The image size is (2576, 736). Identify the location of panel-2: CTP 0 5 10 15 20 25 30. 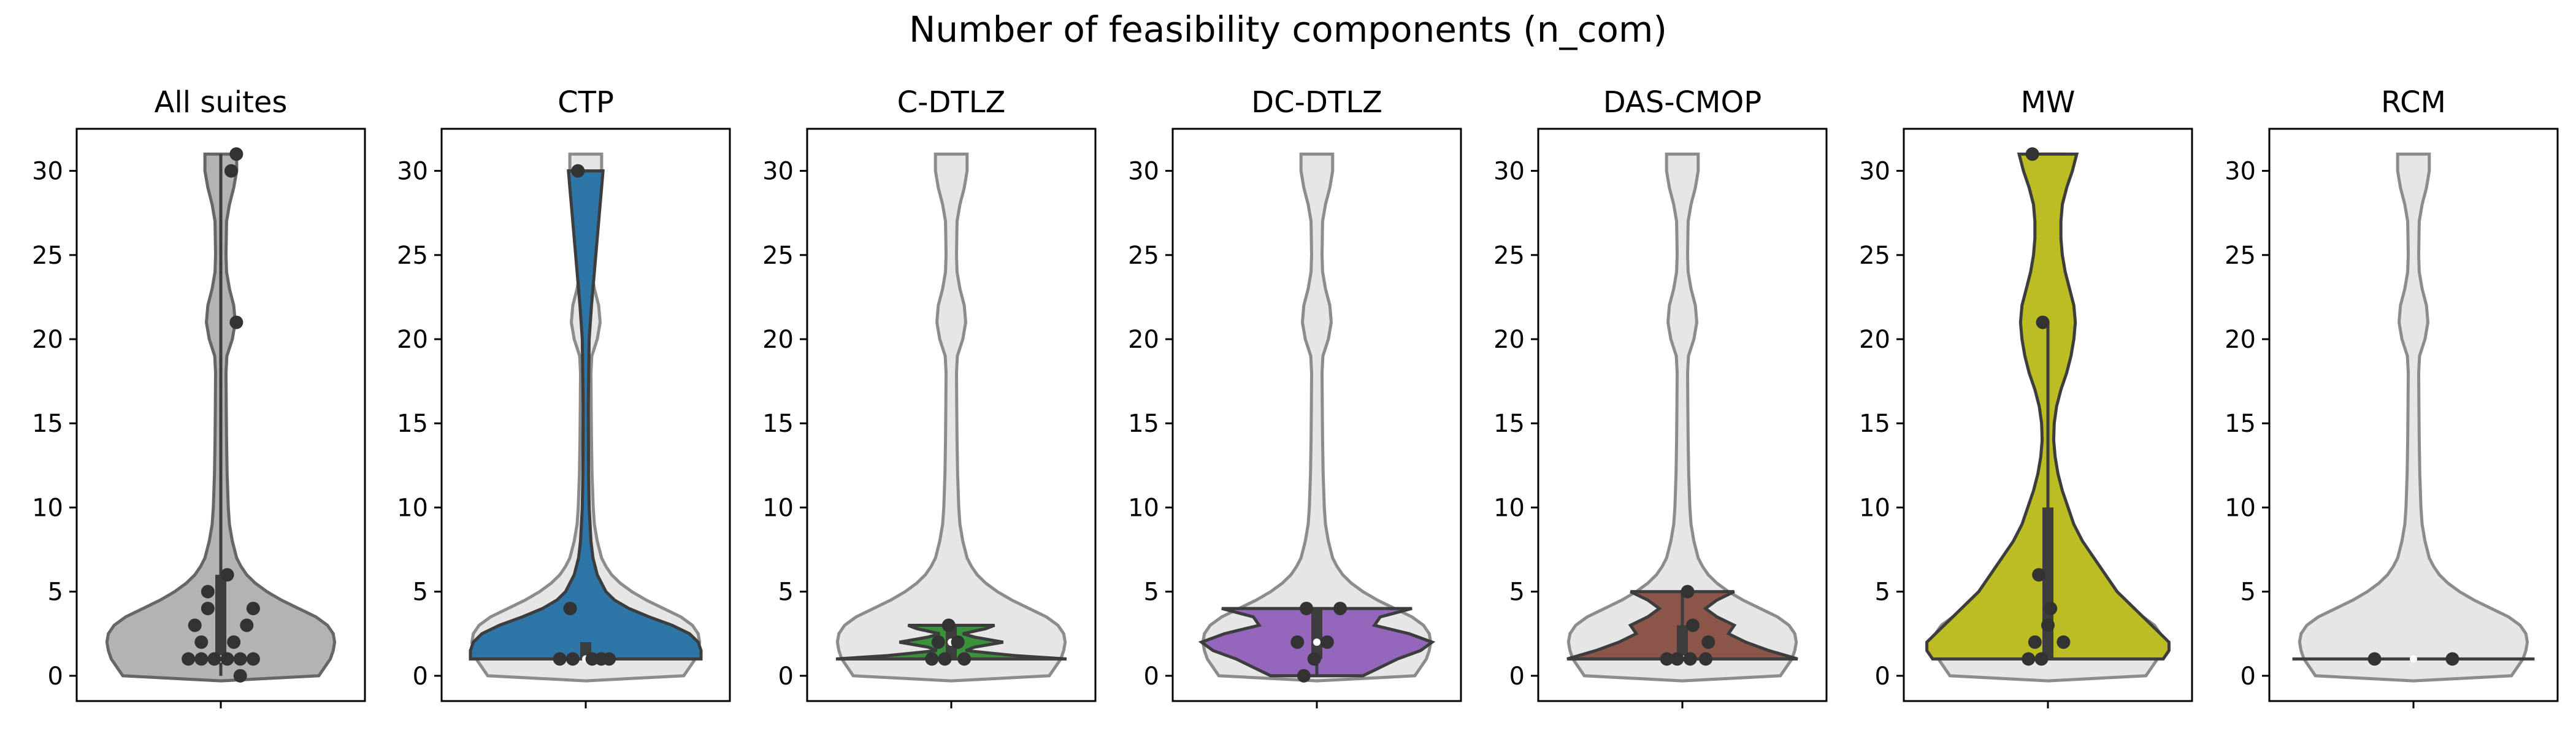
(564, 396).